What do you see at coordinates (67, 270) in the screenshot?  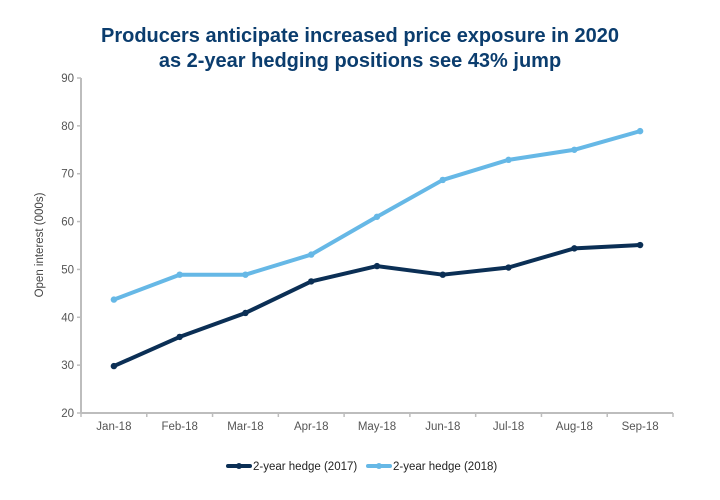 I see `y-tick-label: 50` at bounding box center [67, 270].